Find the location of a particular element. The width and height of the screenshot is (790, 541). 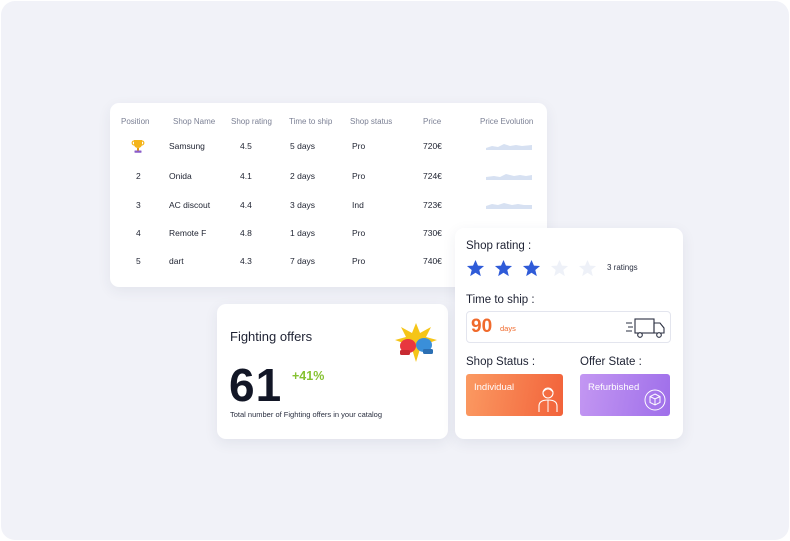

column-header-shop-name: Shop Name is located at coordinates (194, 121).